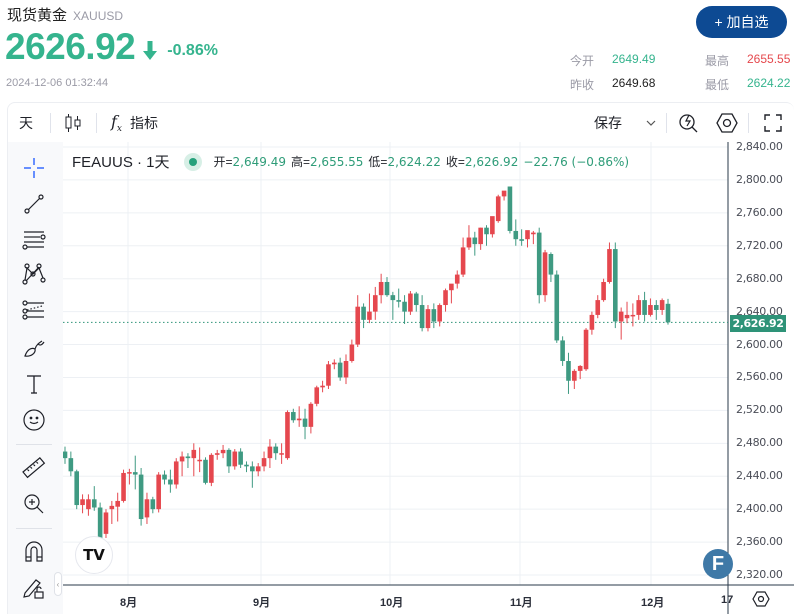 The width and height of the screenshot is (794, 614). I want to click on brush-tool, so click(34, 348).